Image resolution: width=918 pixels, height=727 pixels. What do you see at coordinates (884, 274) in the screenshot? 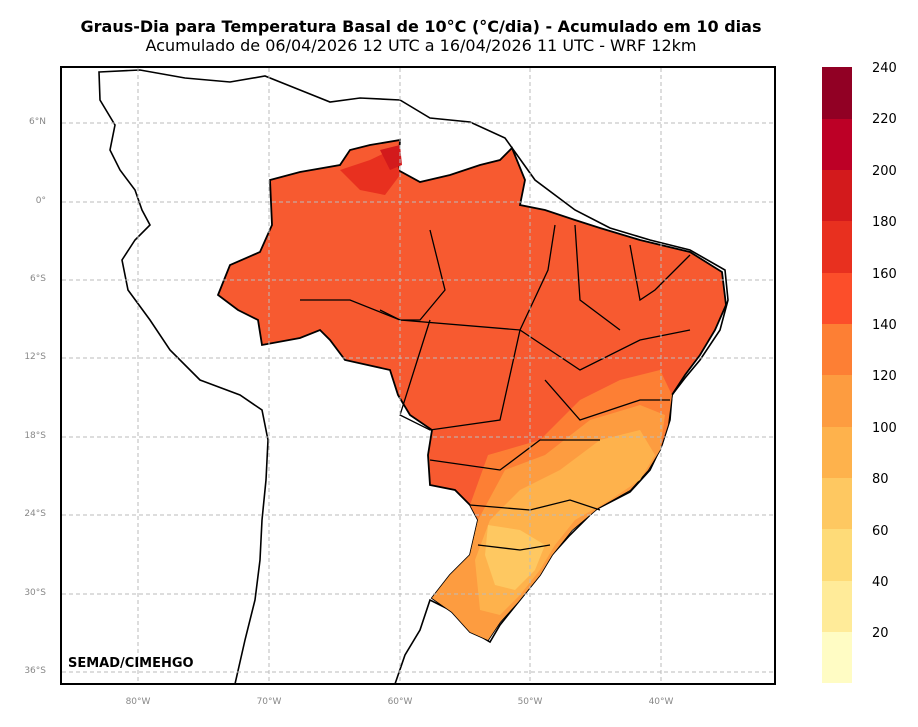
I see `colorbar-label: 160` at bounding box center [884, 274].